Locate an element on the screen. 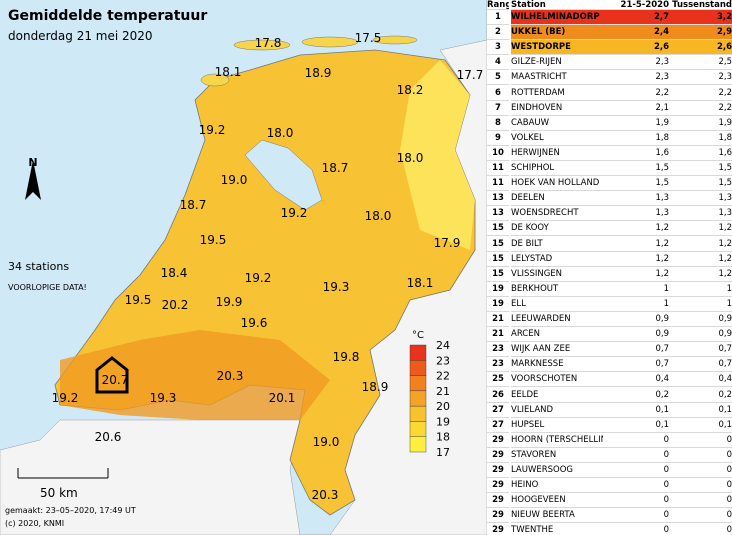  table-cell: WOENSDRECHT is located at coordinates (557, 214).